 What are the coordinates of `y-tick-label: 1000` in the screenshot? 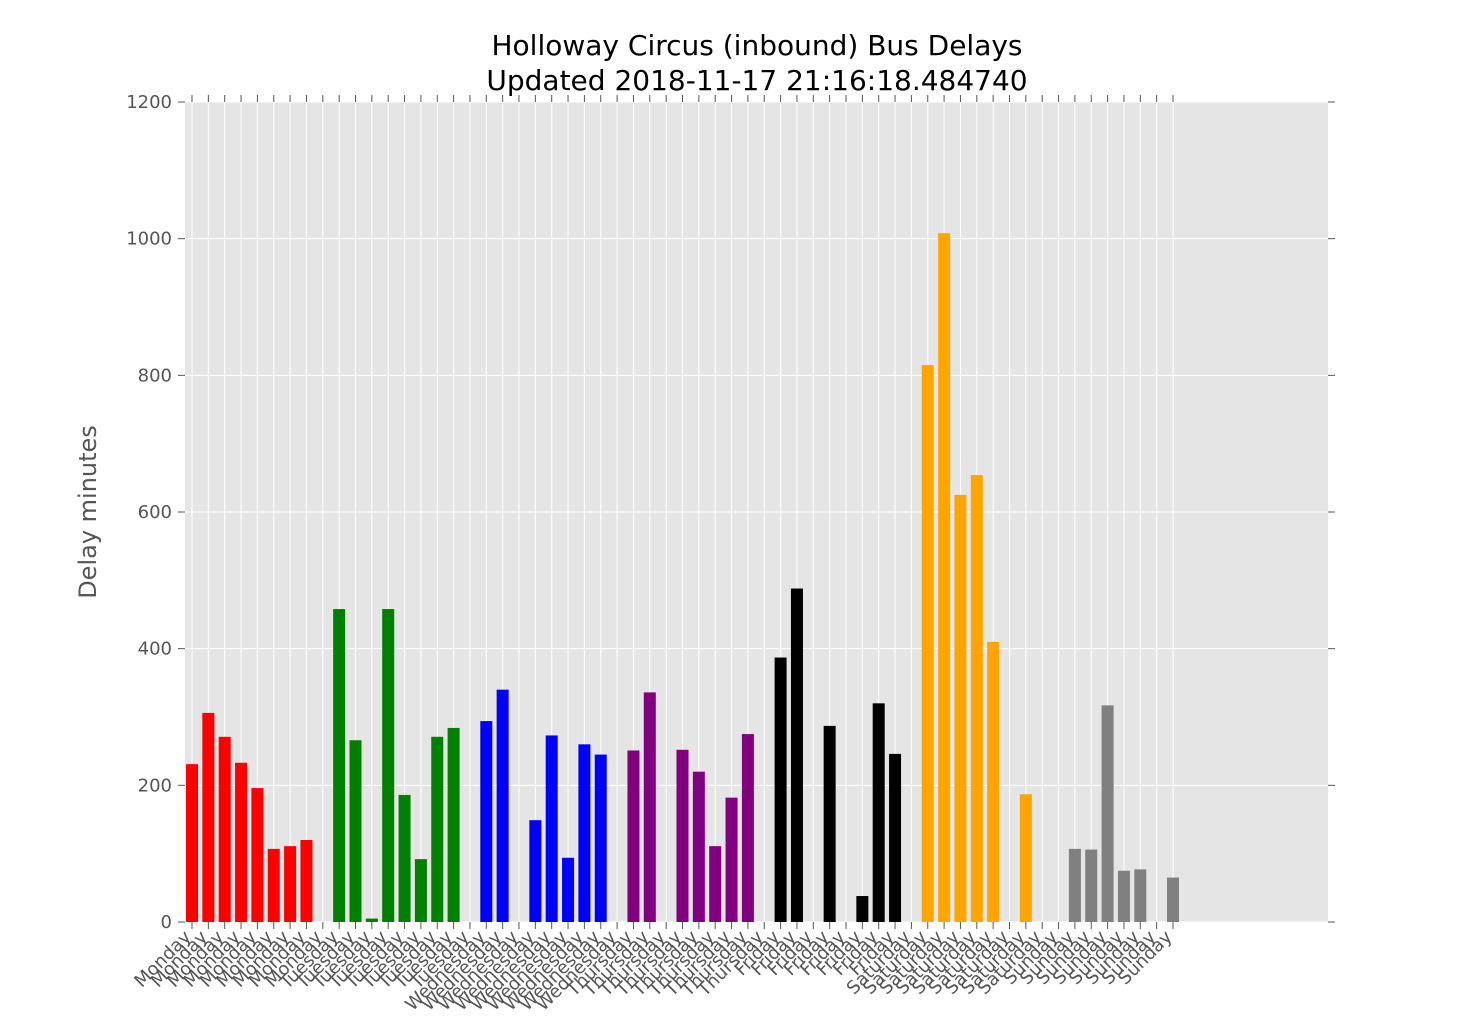 It's located at (149, 239).